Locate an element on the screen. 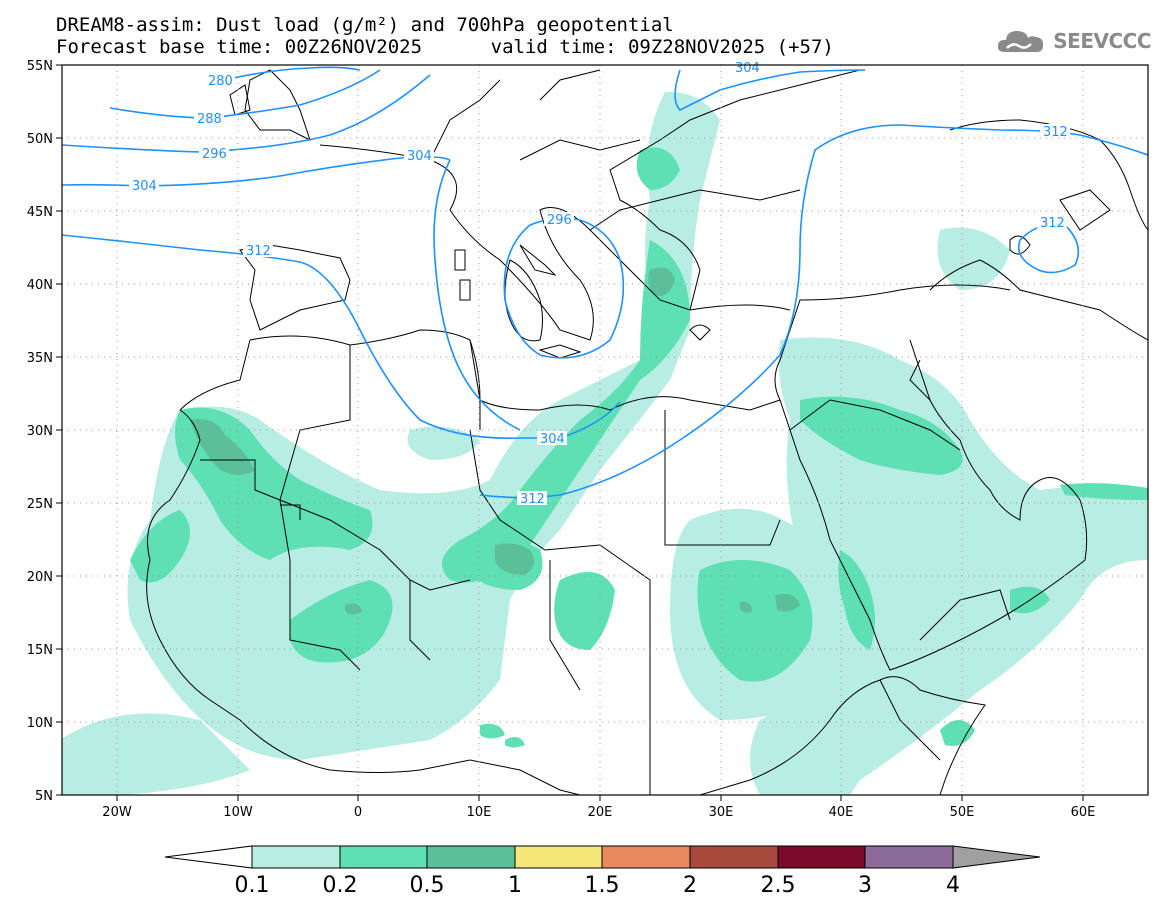 The image size is (1165, 907). lon-label: 40E is located at coordinates (841, 812).